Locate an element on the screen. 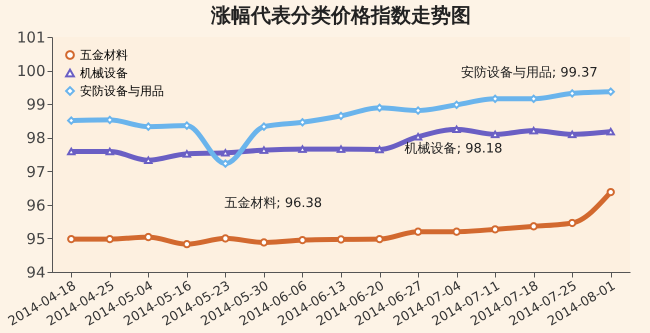  y-tick-label: 101 is located at coordinates (31, 37).